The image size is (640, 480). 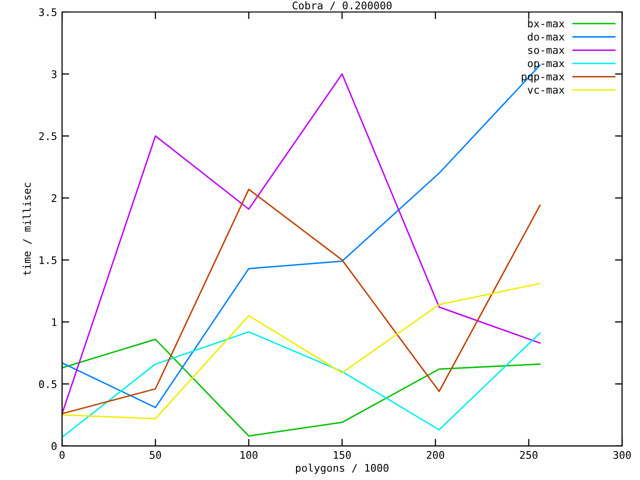 What do you see at coordinates (342, 469) in the screenshot?
I see `x-axis-title: polygons / 1000` at bounding box center [342, 469].